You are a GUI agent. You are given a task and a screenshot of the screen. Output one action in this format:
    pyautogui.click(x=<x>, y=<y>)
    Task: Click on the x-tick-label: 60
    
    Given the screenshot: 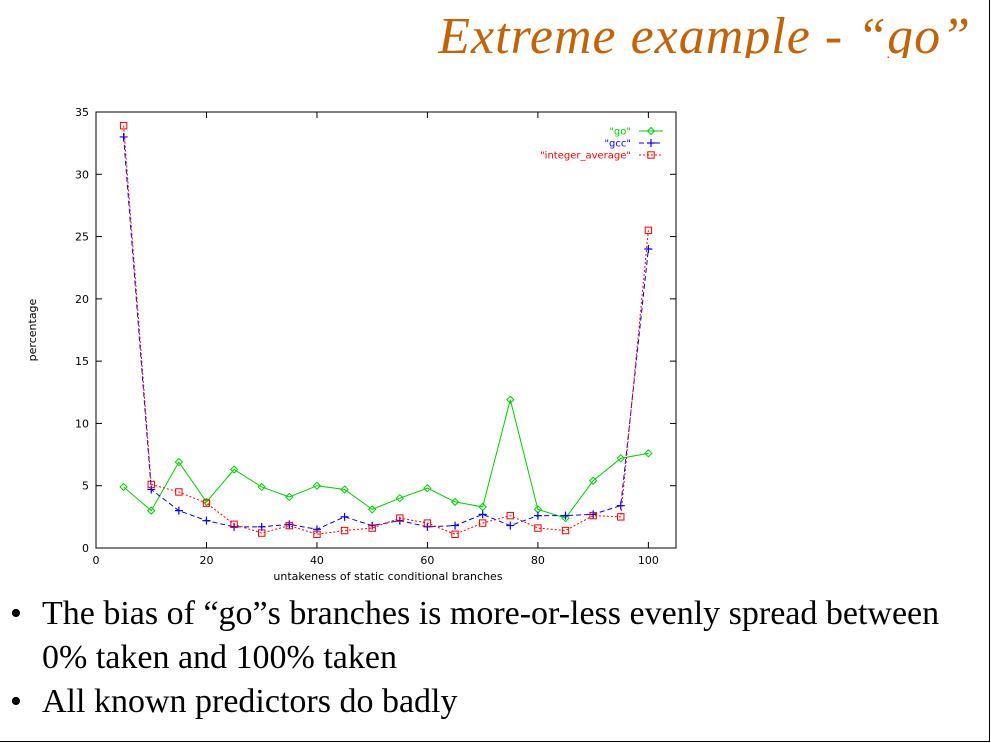 What is the action you would take?
    pyautogui.click(x=427, y=560)
    